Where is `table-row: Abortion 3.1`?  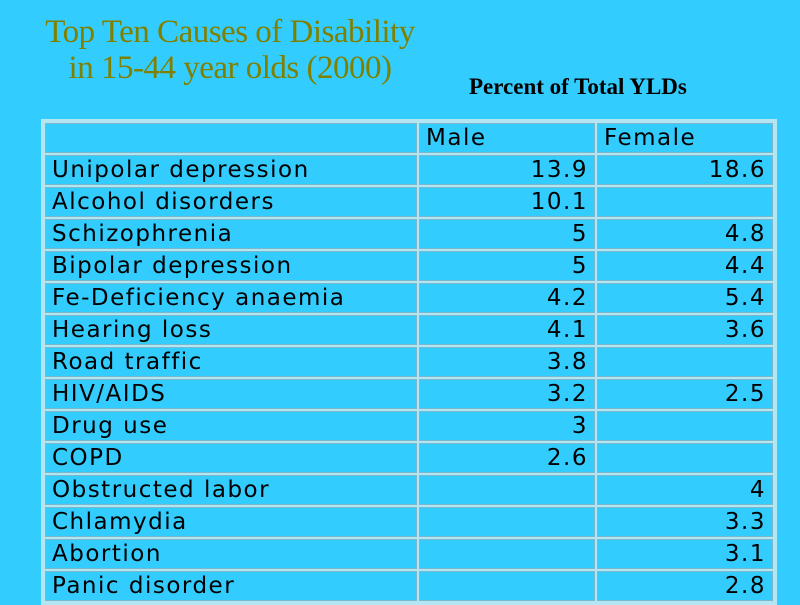 table-row: Abortion 3.1 is located at coordinates (409, 554).